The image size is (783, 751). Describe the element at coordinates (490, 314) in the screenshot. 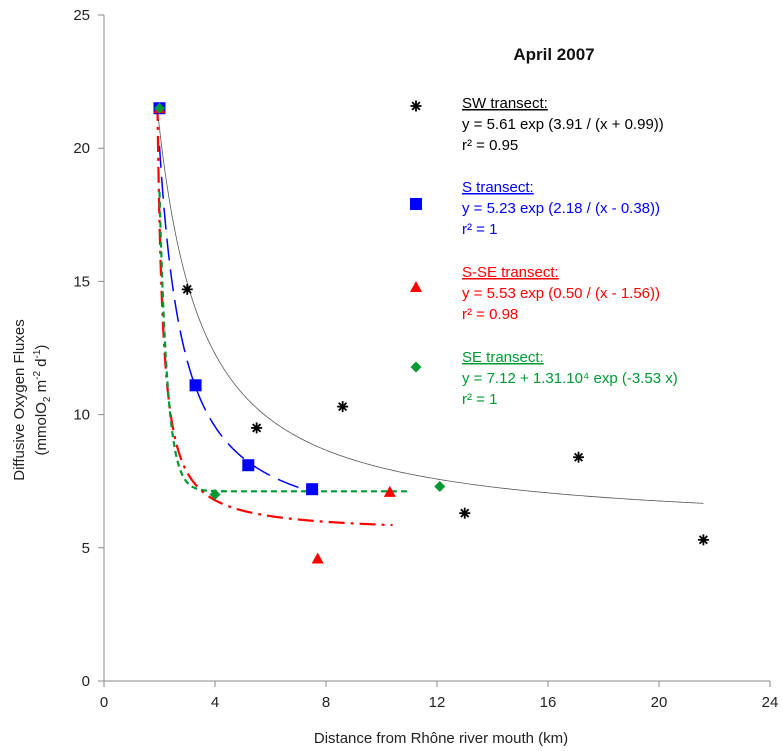

I see `legend-r2-sse: r² = 0.98` at that location.